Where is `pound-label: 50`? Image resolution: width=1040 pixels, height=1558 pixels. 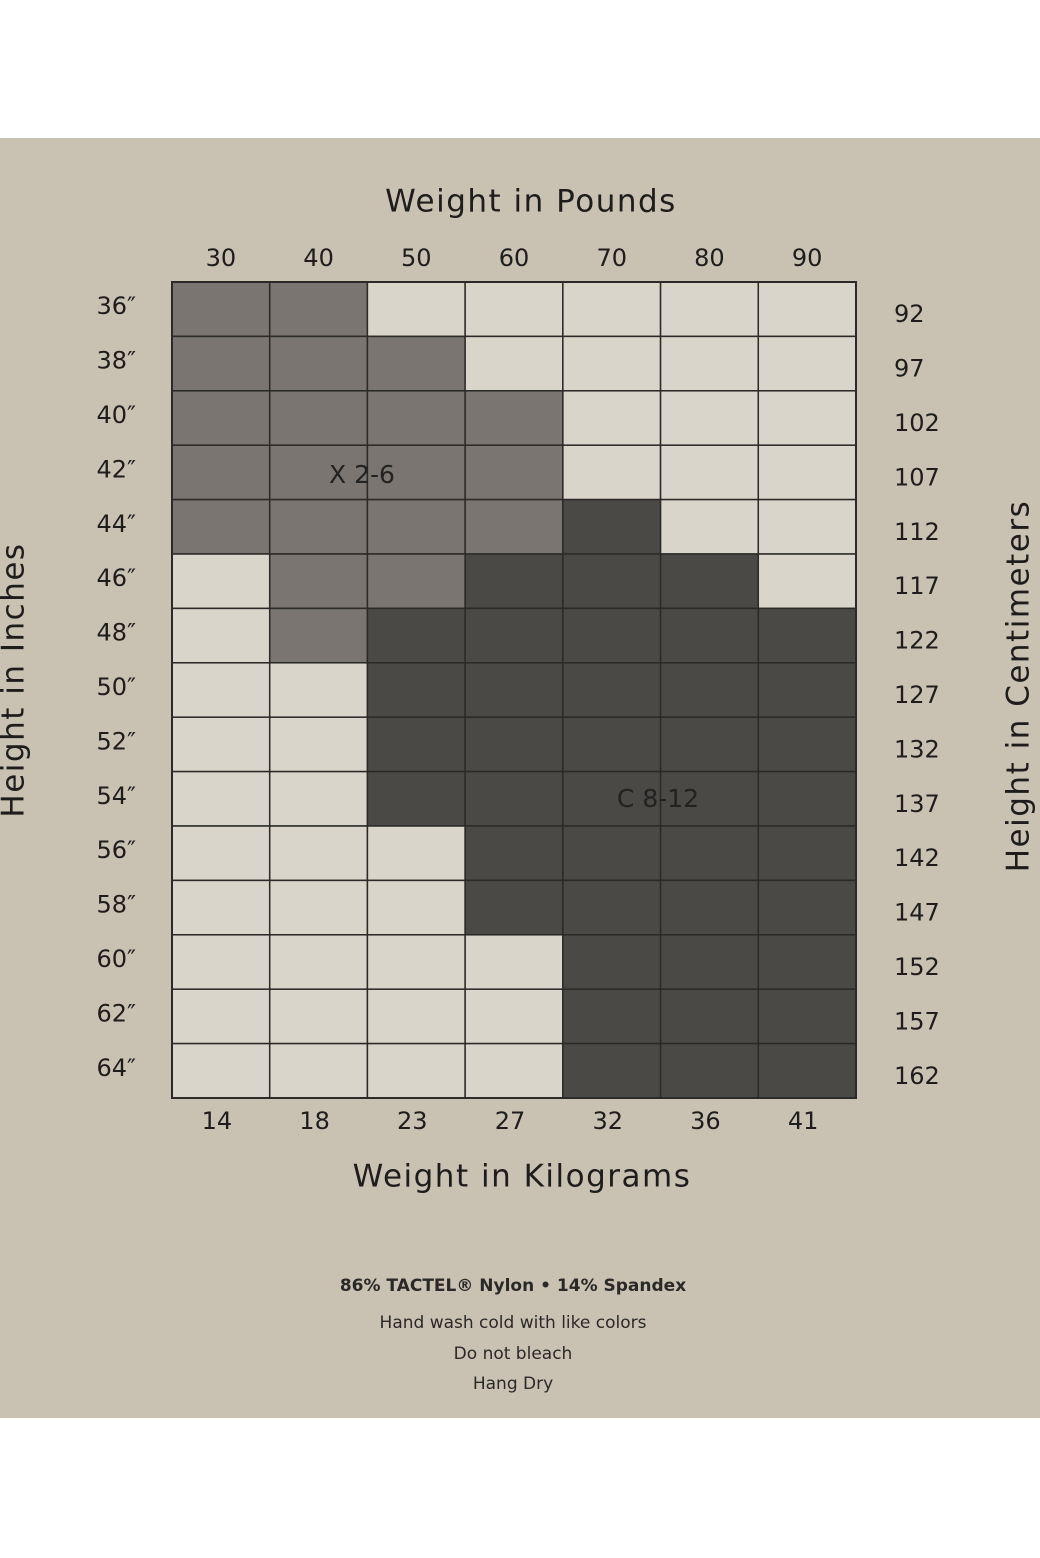
pound-label: 50 is located at coordinates (416, 258).